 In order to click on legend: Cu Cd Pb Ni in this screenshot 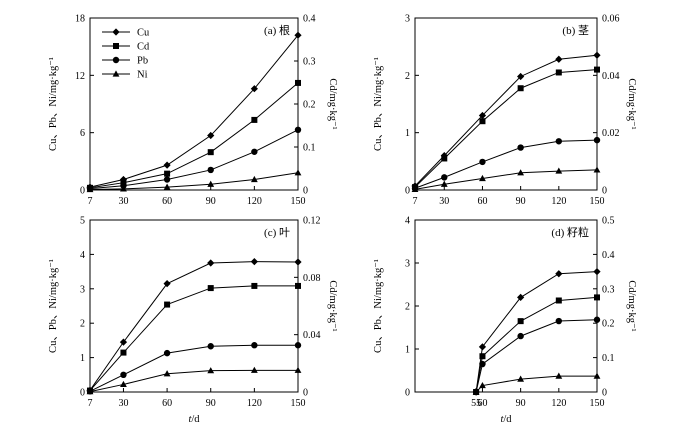, I will do `click(126, 54)`.